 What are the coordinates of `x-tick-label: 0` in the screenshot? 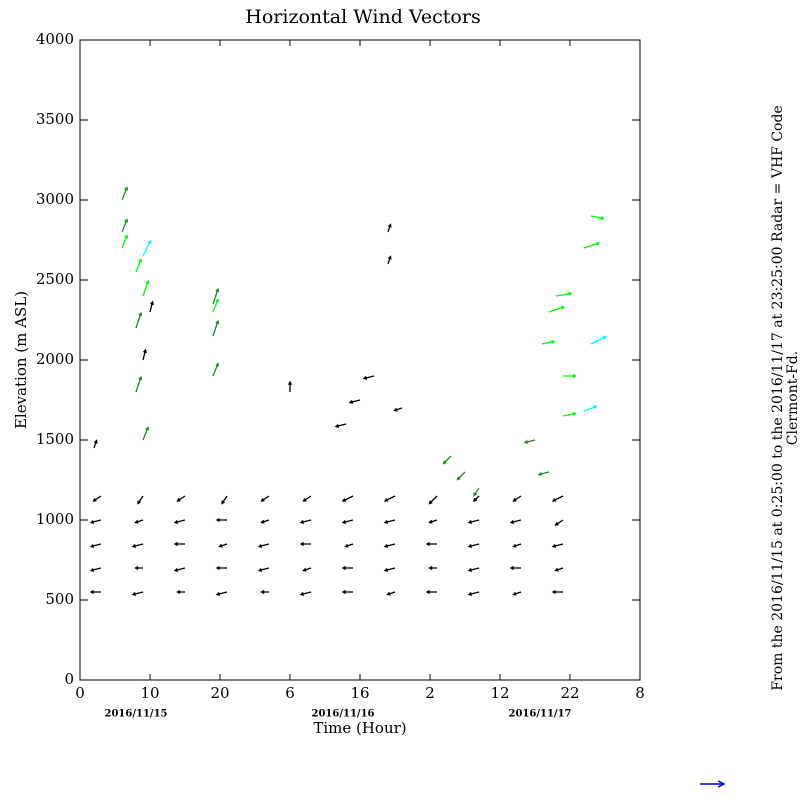 It's located at (80, 693).